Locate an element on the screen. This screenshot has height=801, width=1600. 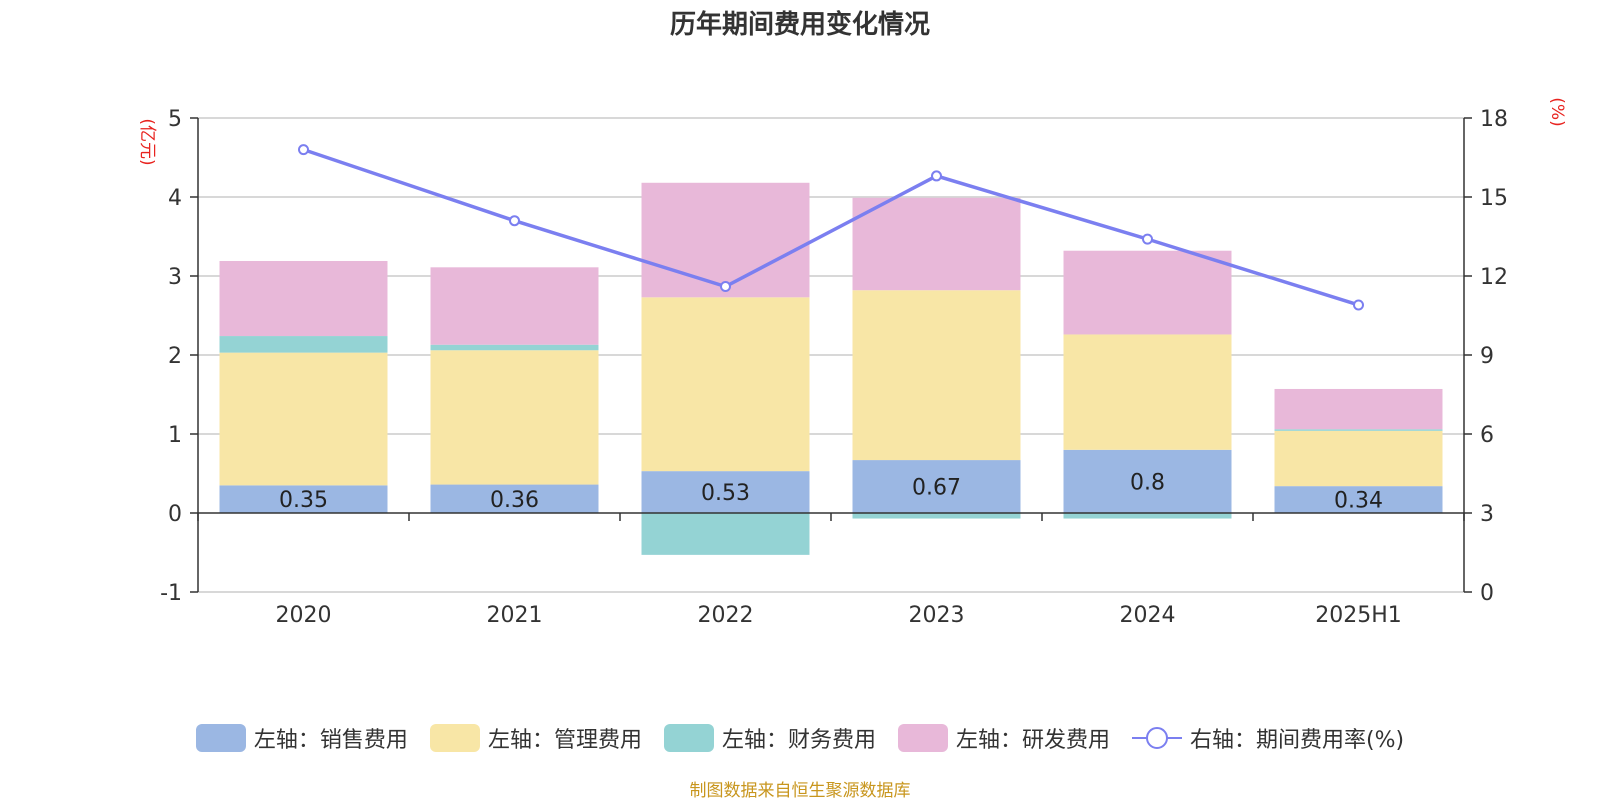
left-tick-label: 0 is located at coordinates (175, 514).